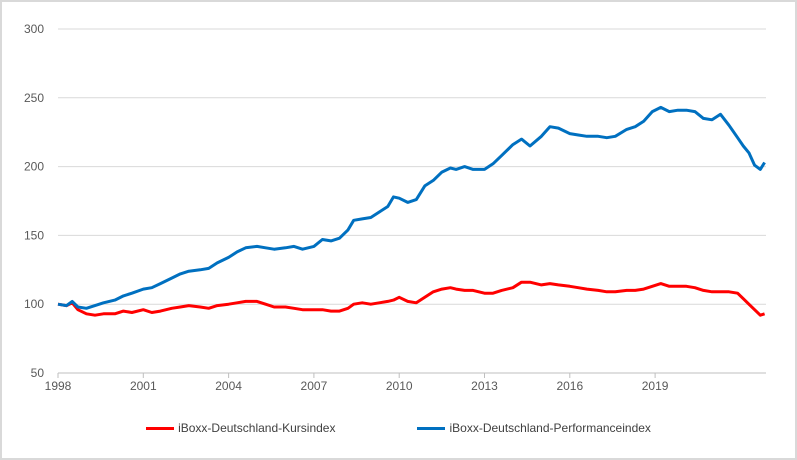 The height and width of the screenshot is (460, 797). What do you see at coordinates (34, 304) in the screenshot?
I see `y-tick-label: 100` at bounding box center [34, 304].